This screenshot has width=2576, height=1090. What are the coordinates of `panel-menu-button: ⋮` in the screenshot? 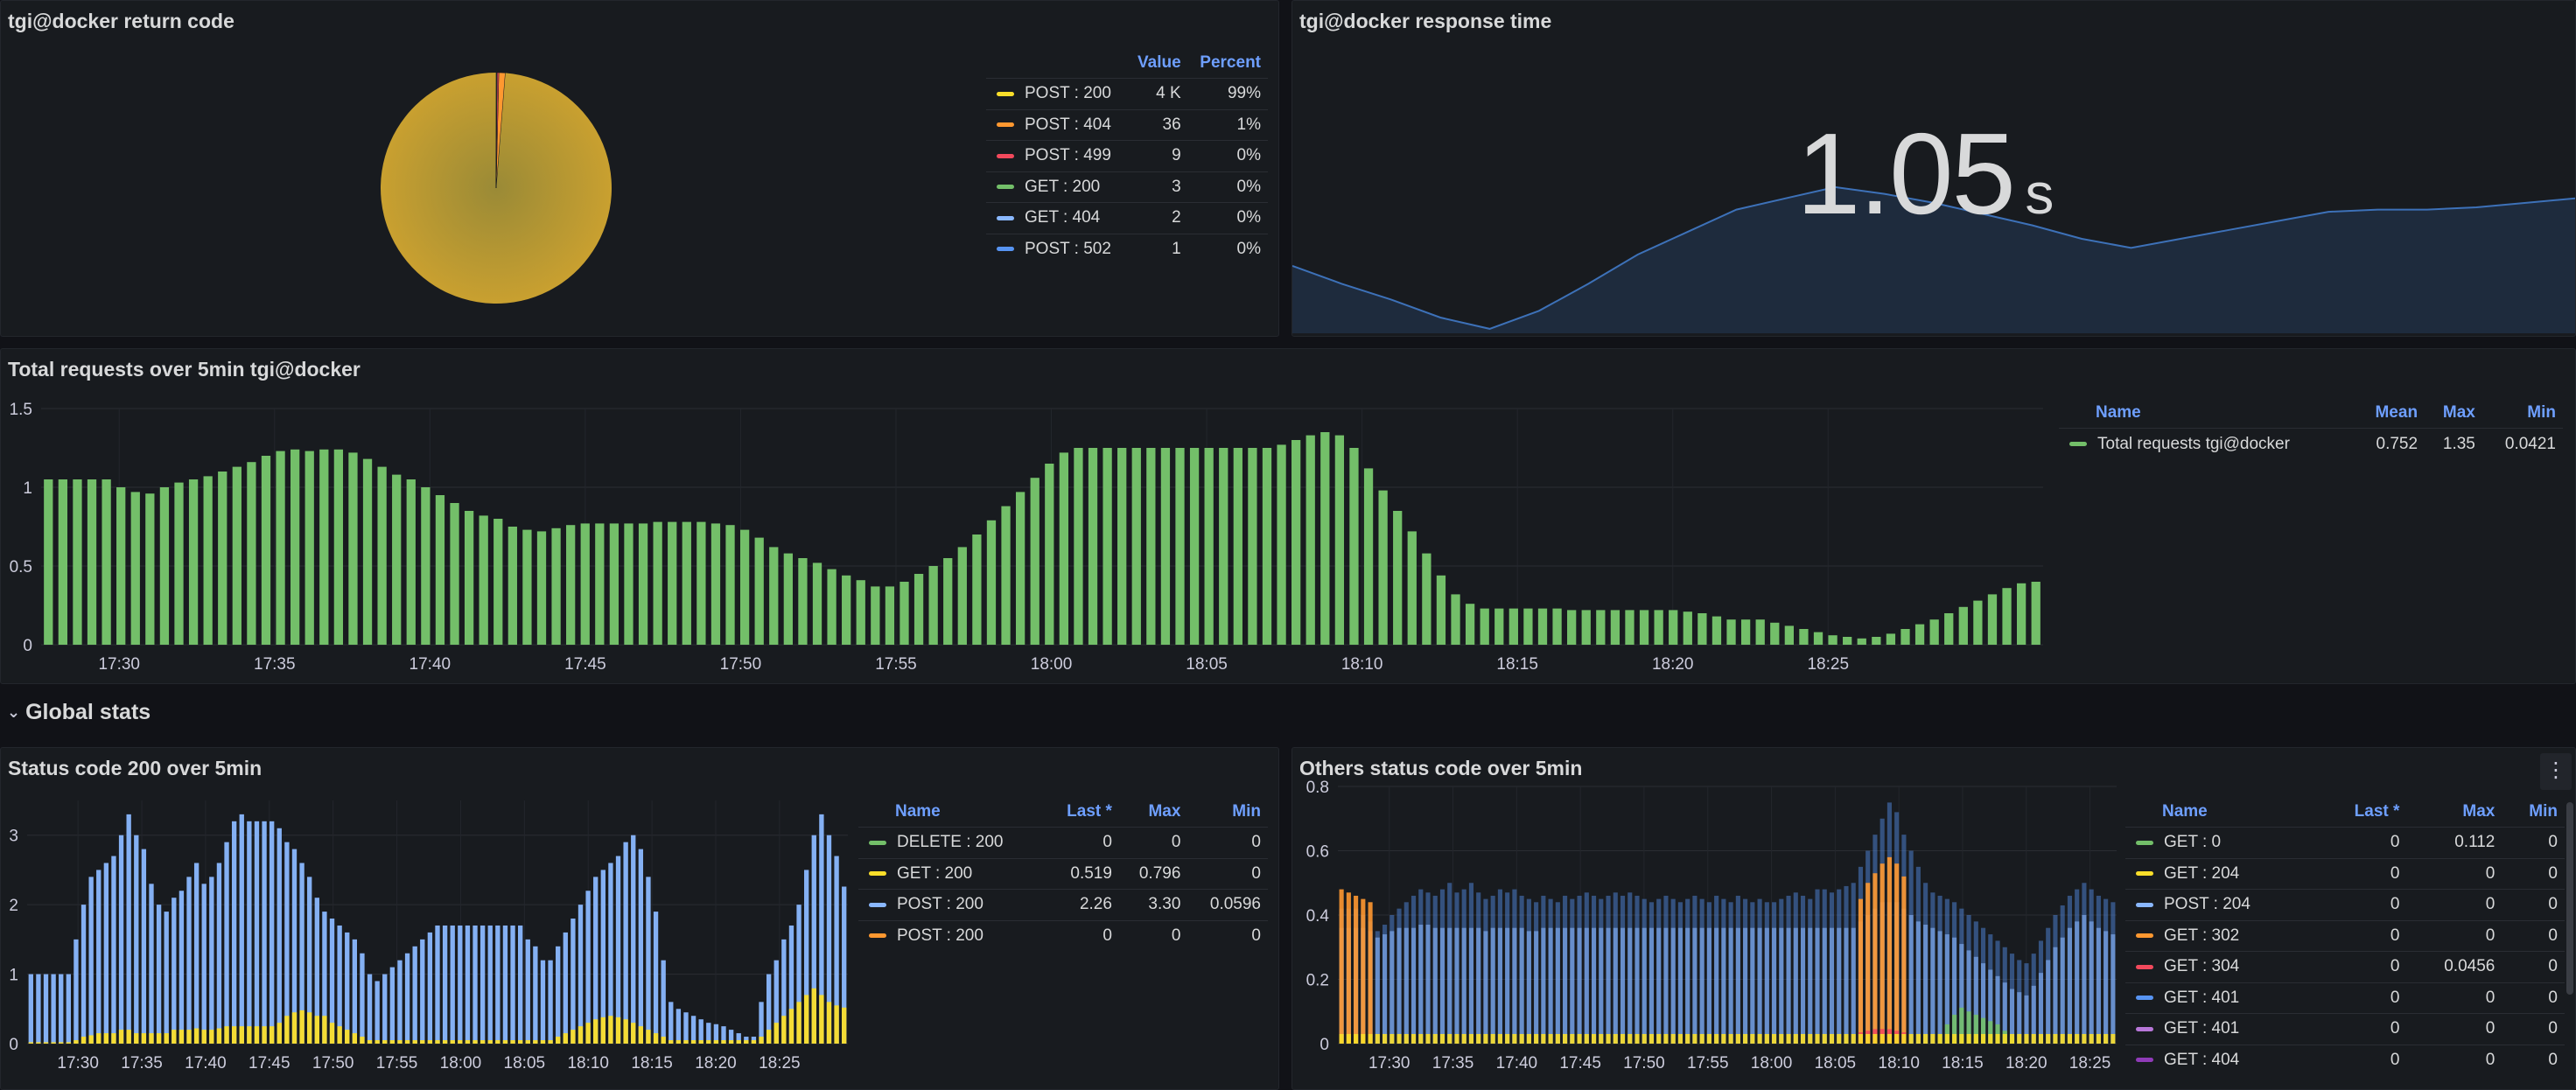 It's located at (2556, 771).